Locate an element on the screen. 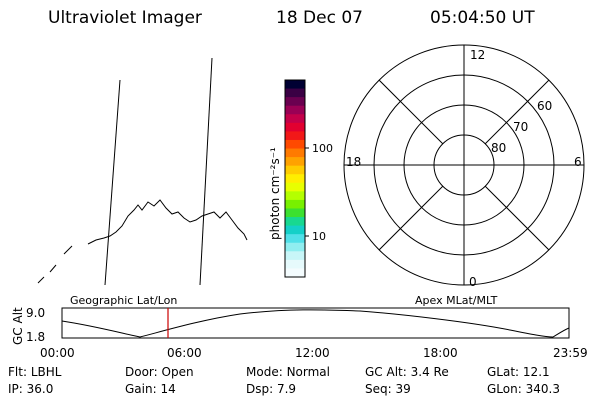 This screenshot has height=400, width=600. info-flt-label: Flt: is located at coordinates (17, 372).